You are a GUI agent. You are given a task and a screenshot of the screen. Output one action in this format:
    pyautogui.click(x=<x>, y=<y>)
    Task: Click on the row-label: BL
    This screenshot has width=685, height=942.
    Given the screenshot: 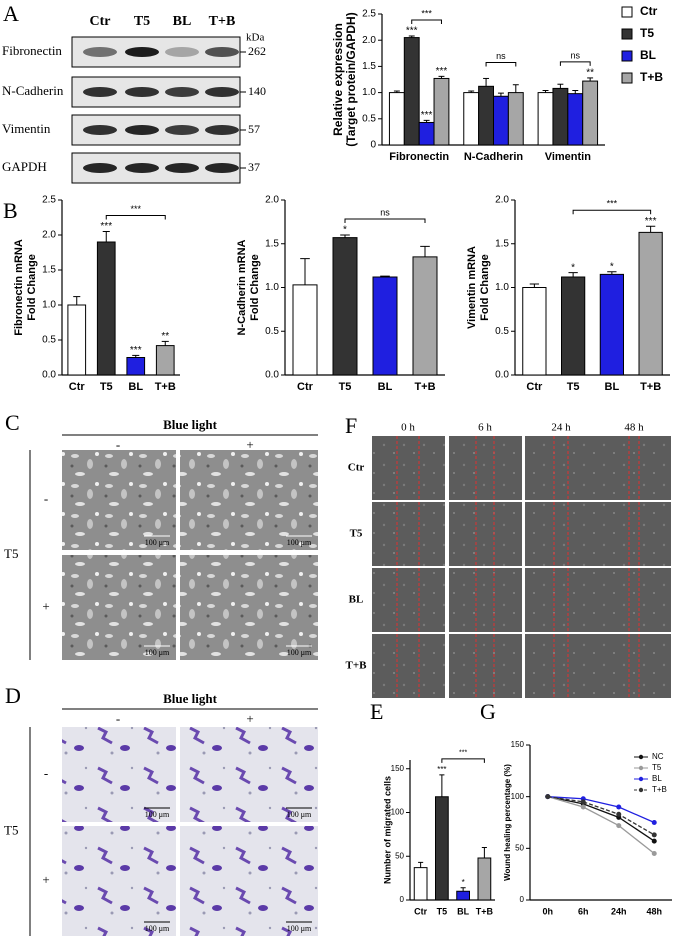 What is the action you would take?
    pyautogui.click(x=356, y=600)
    